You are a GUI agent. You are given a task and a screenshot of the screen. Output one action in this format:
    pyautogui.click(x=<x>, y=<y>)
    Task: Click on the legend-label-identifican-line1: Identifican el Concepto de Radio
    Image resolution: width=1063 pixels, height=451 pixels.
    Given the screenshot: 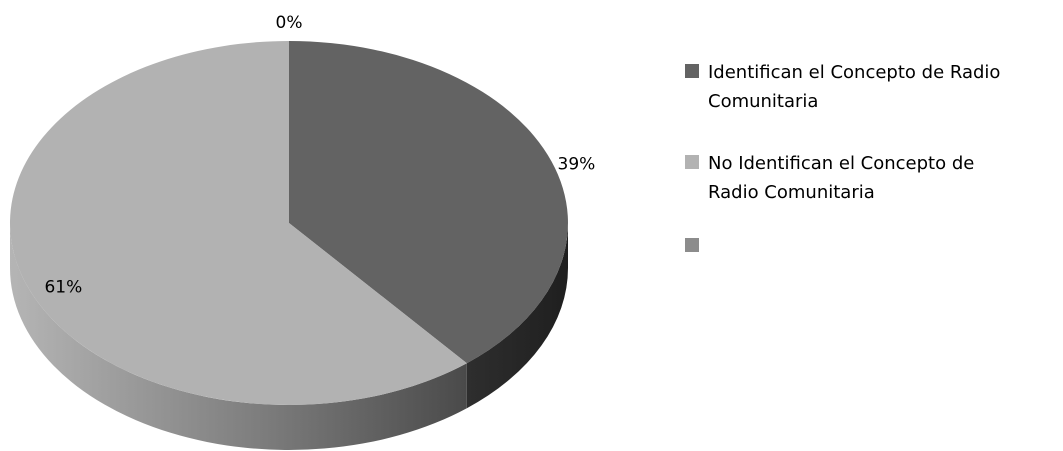 What is the action you would take?
    pyautogui.click(x=854, y=72)
    